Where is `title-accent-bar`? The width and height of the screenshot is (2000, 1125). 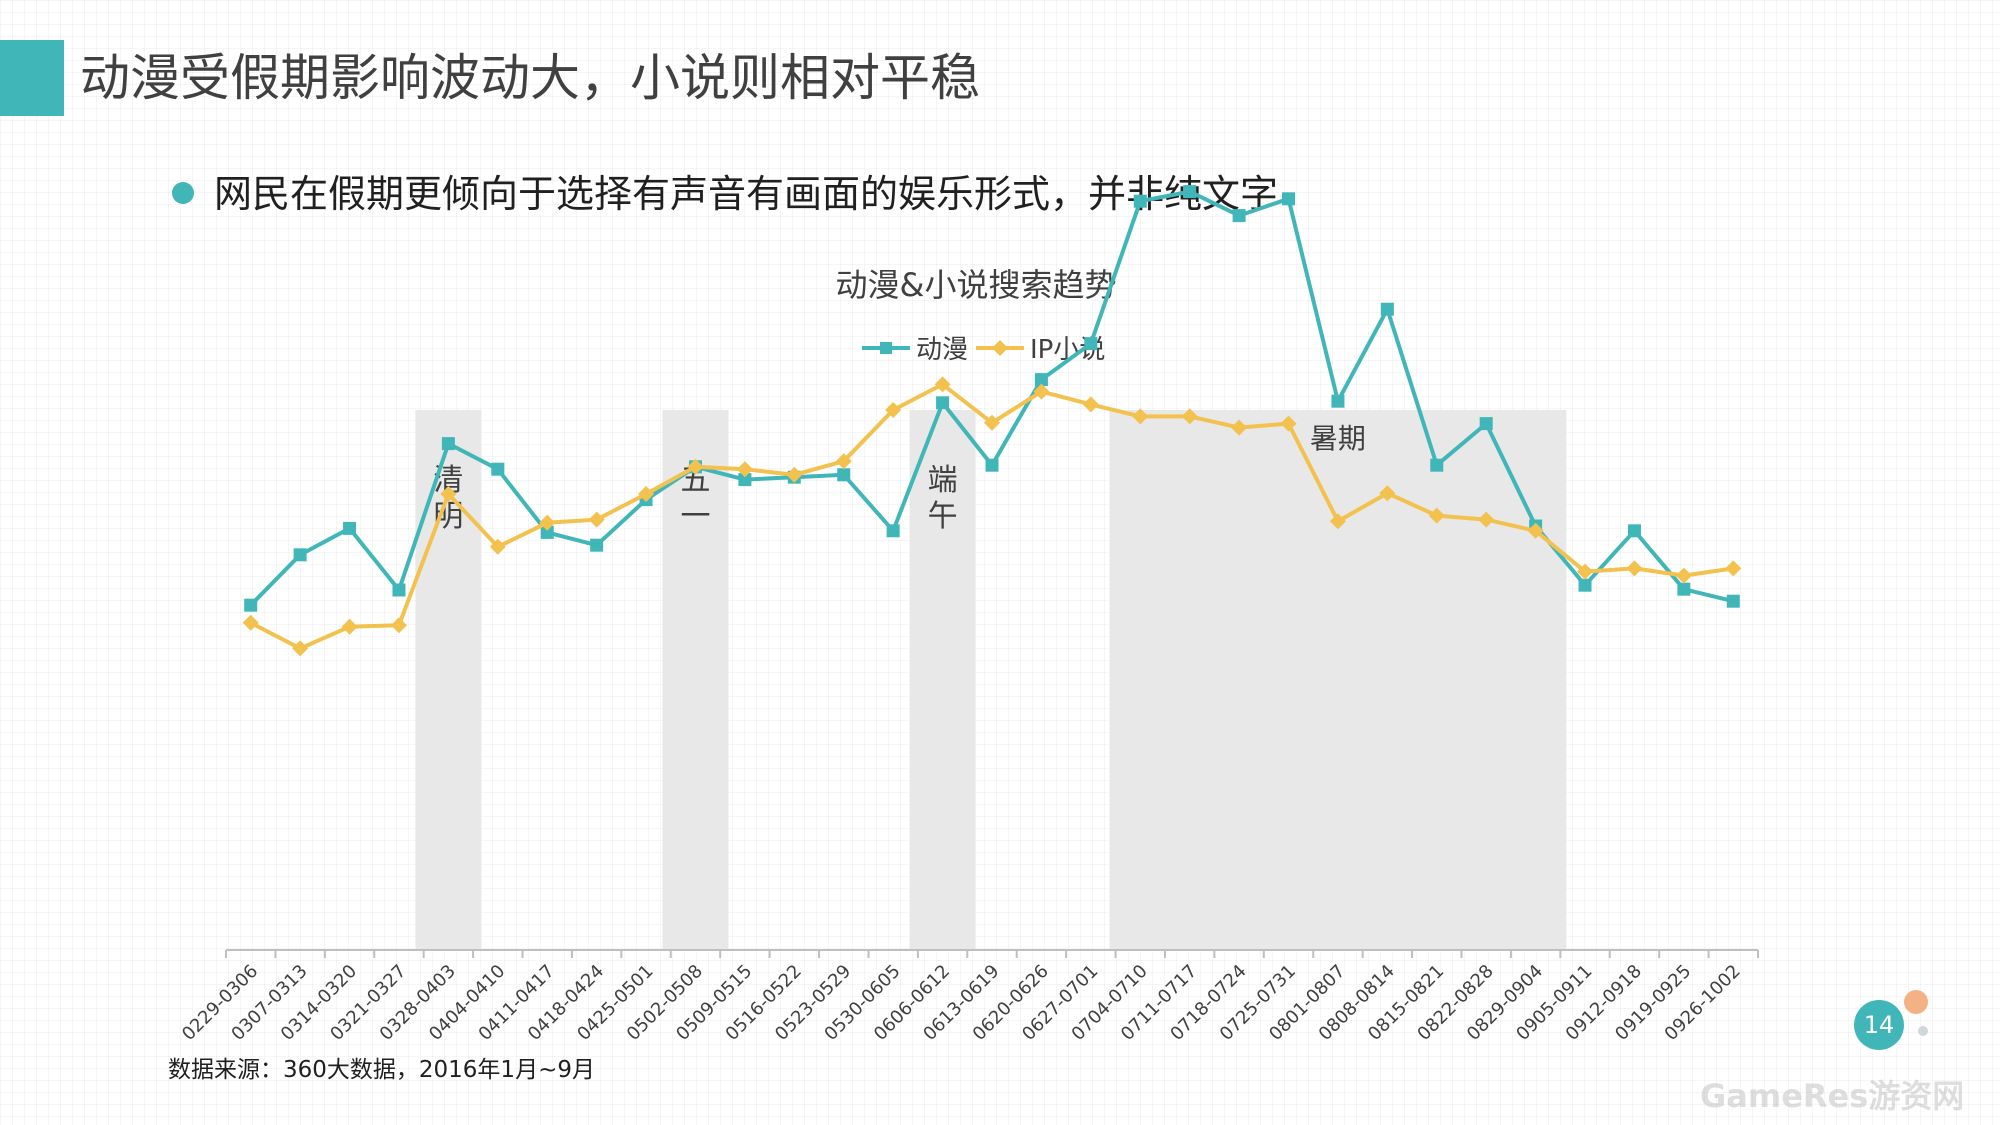
title-accent-bar is located at coordinates (32, 78).